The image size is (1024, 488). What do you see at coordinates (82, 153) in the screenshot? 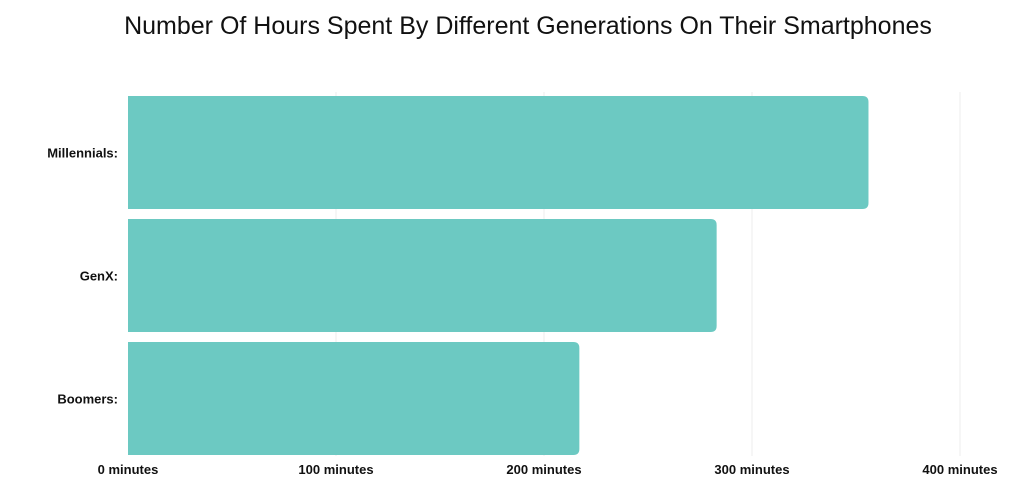
I see `category-label: Millennials:` at bounding box center [82, 153].